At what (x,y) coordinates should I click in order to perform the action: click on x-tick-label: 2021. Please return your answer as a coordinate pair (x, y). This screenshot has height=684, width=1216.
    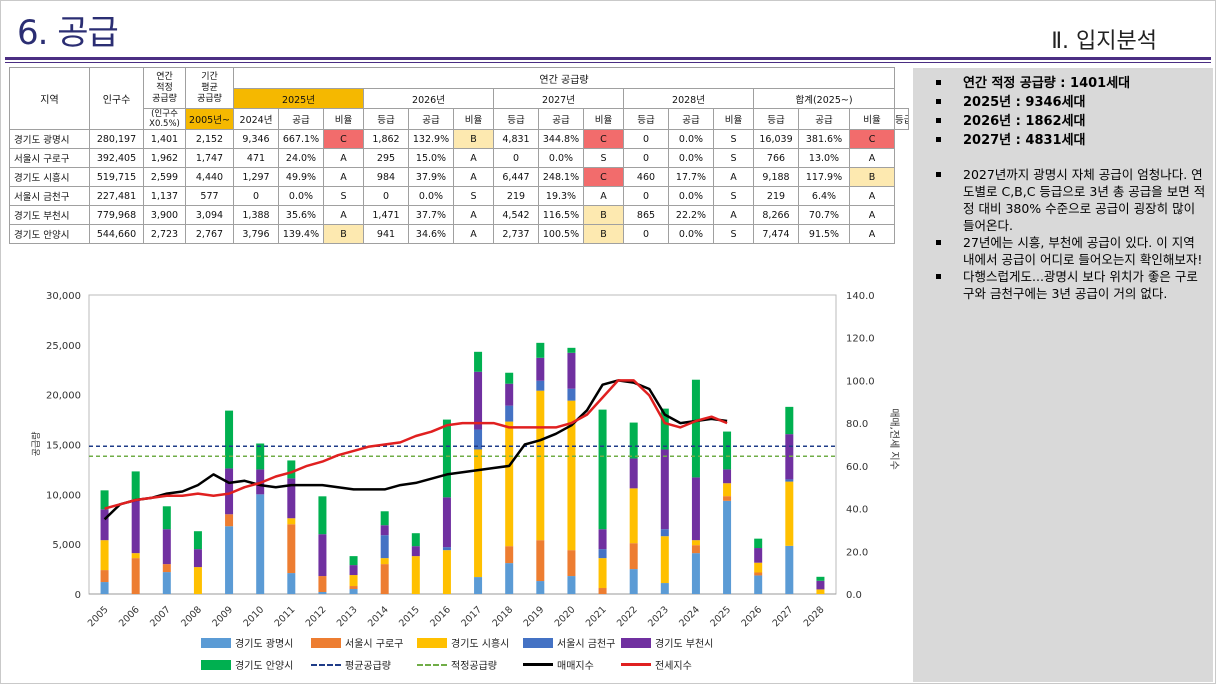
    Looking at the image, I should click on (596, 616).